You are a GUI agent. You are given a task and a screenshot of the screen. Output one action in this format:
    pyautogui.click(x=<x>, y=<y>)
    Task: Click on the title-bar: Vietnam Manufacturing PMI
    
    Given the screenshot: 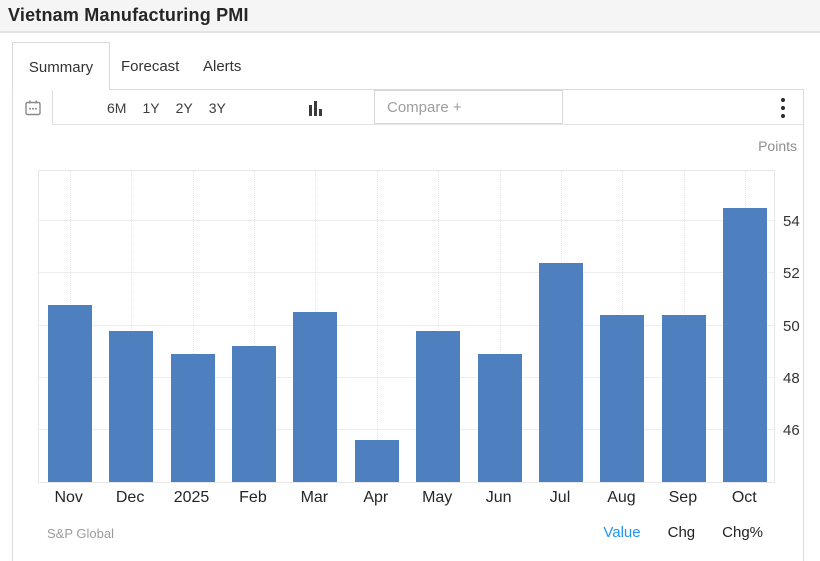 What is the action you would take?
    pyautogui.click(x=410, y=16)
    